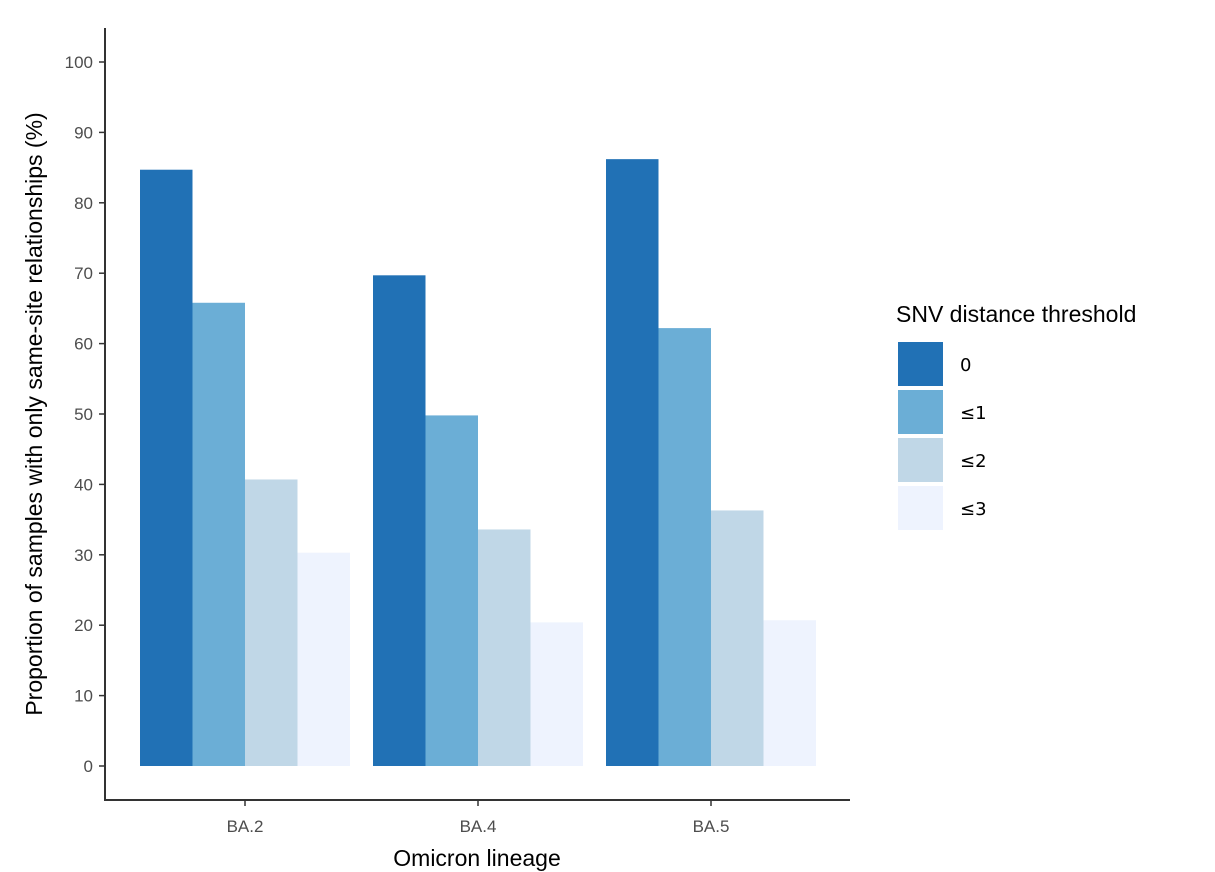  Describe the element at coordinates (83, 555) in the screenshot. I see `y-tick-label: 30` at that location.